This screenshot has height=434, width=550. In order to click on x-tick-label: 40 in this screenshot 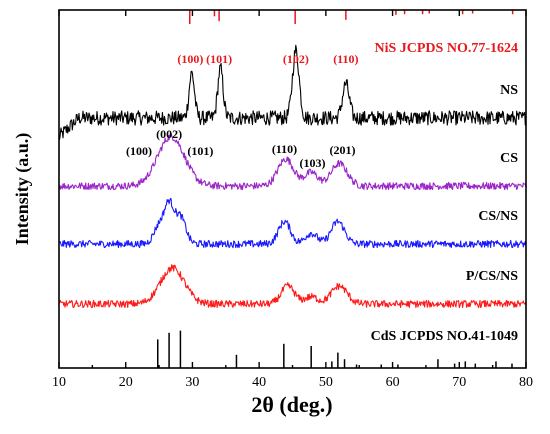, I will do `click(259, 382)`.